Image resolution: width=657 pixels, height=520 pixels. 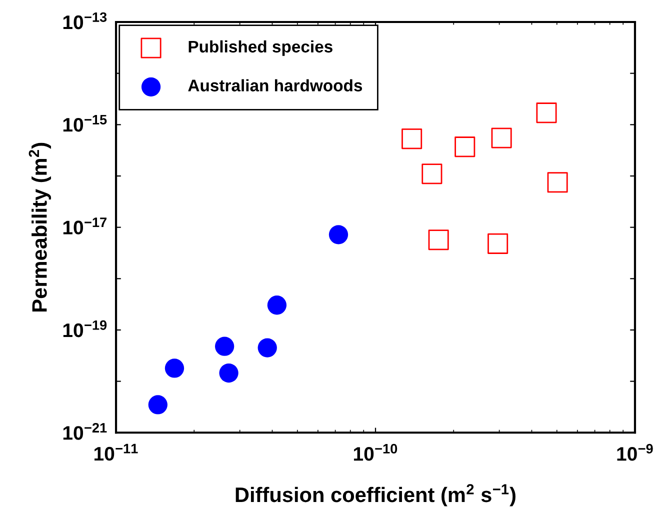 I want to click on y-tick-label: 10$^{−15}$, so click(x=85, y=123).